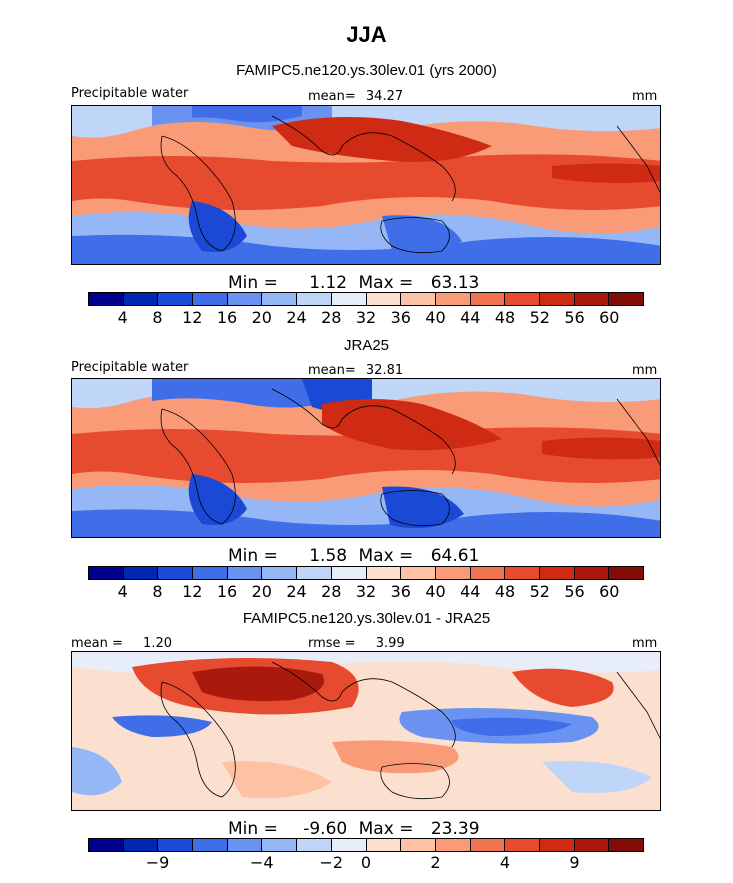 This screenshot has width=733, height=883. I want to click on panel2-mean-value: 32.81, so click(384, 370).